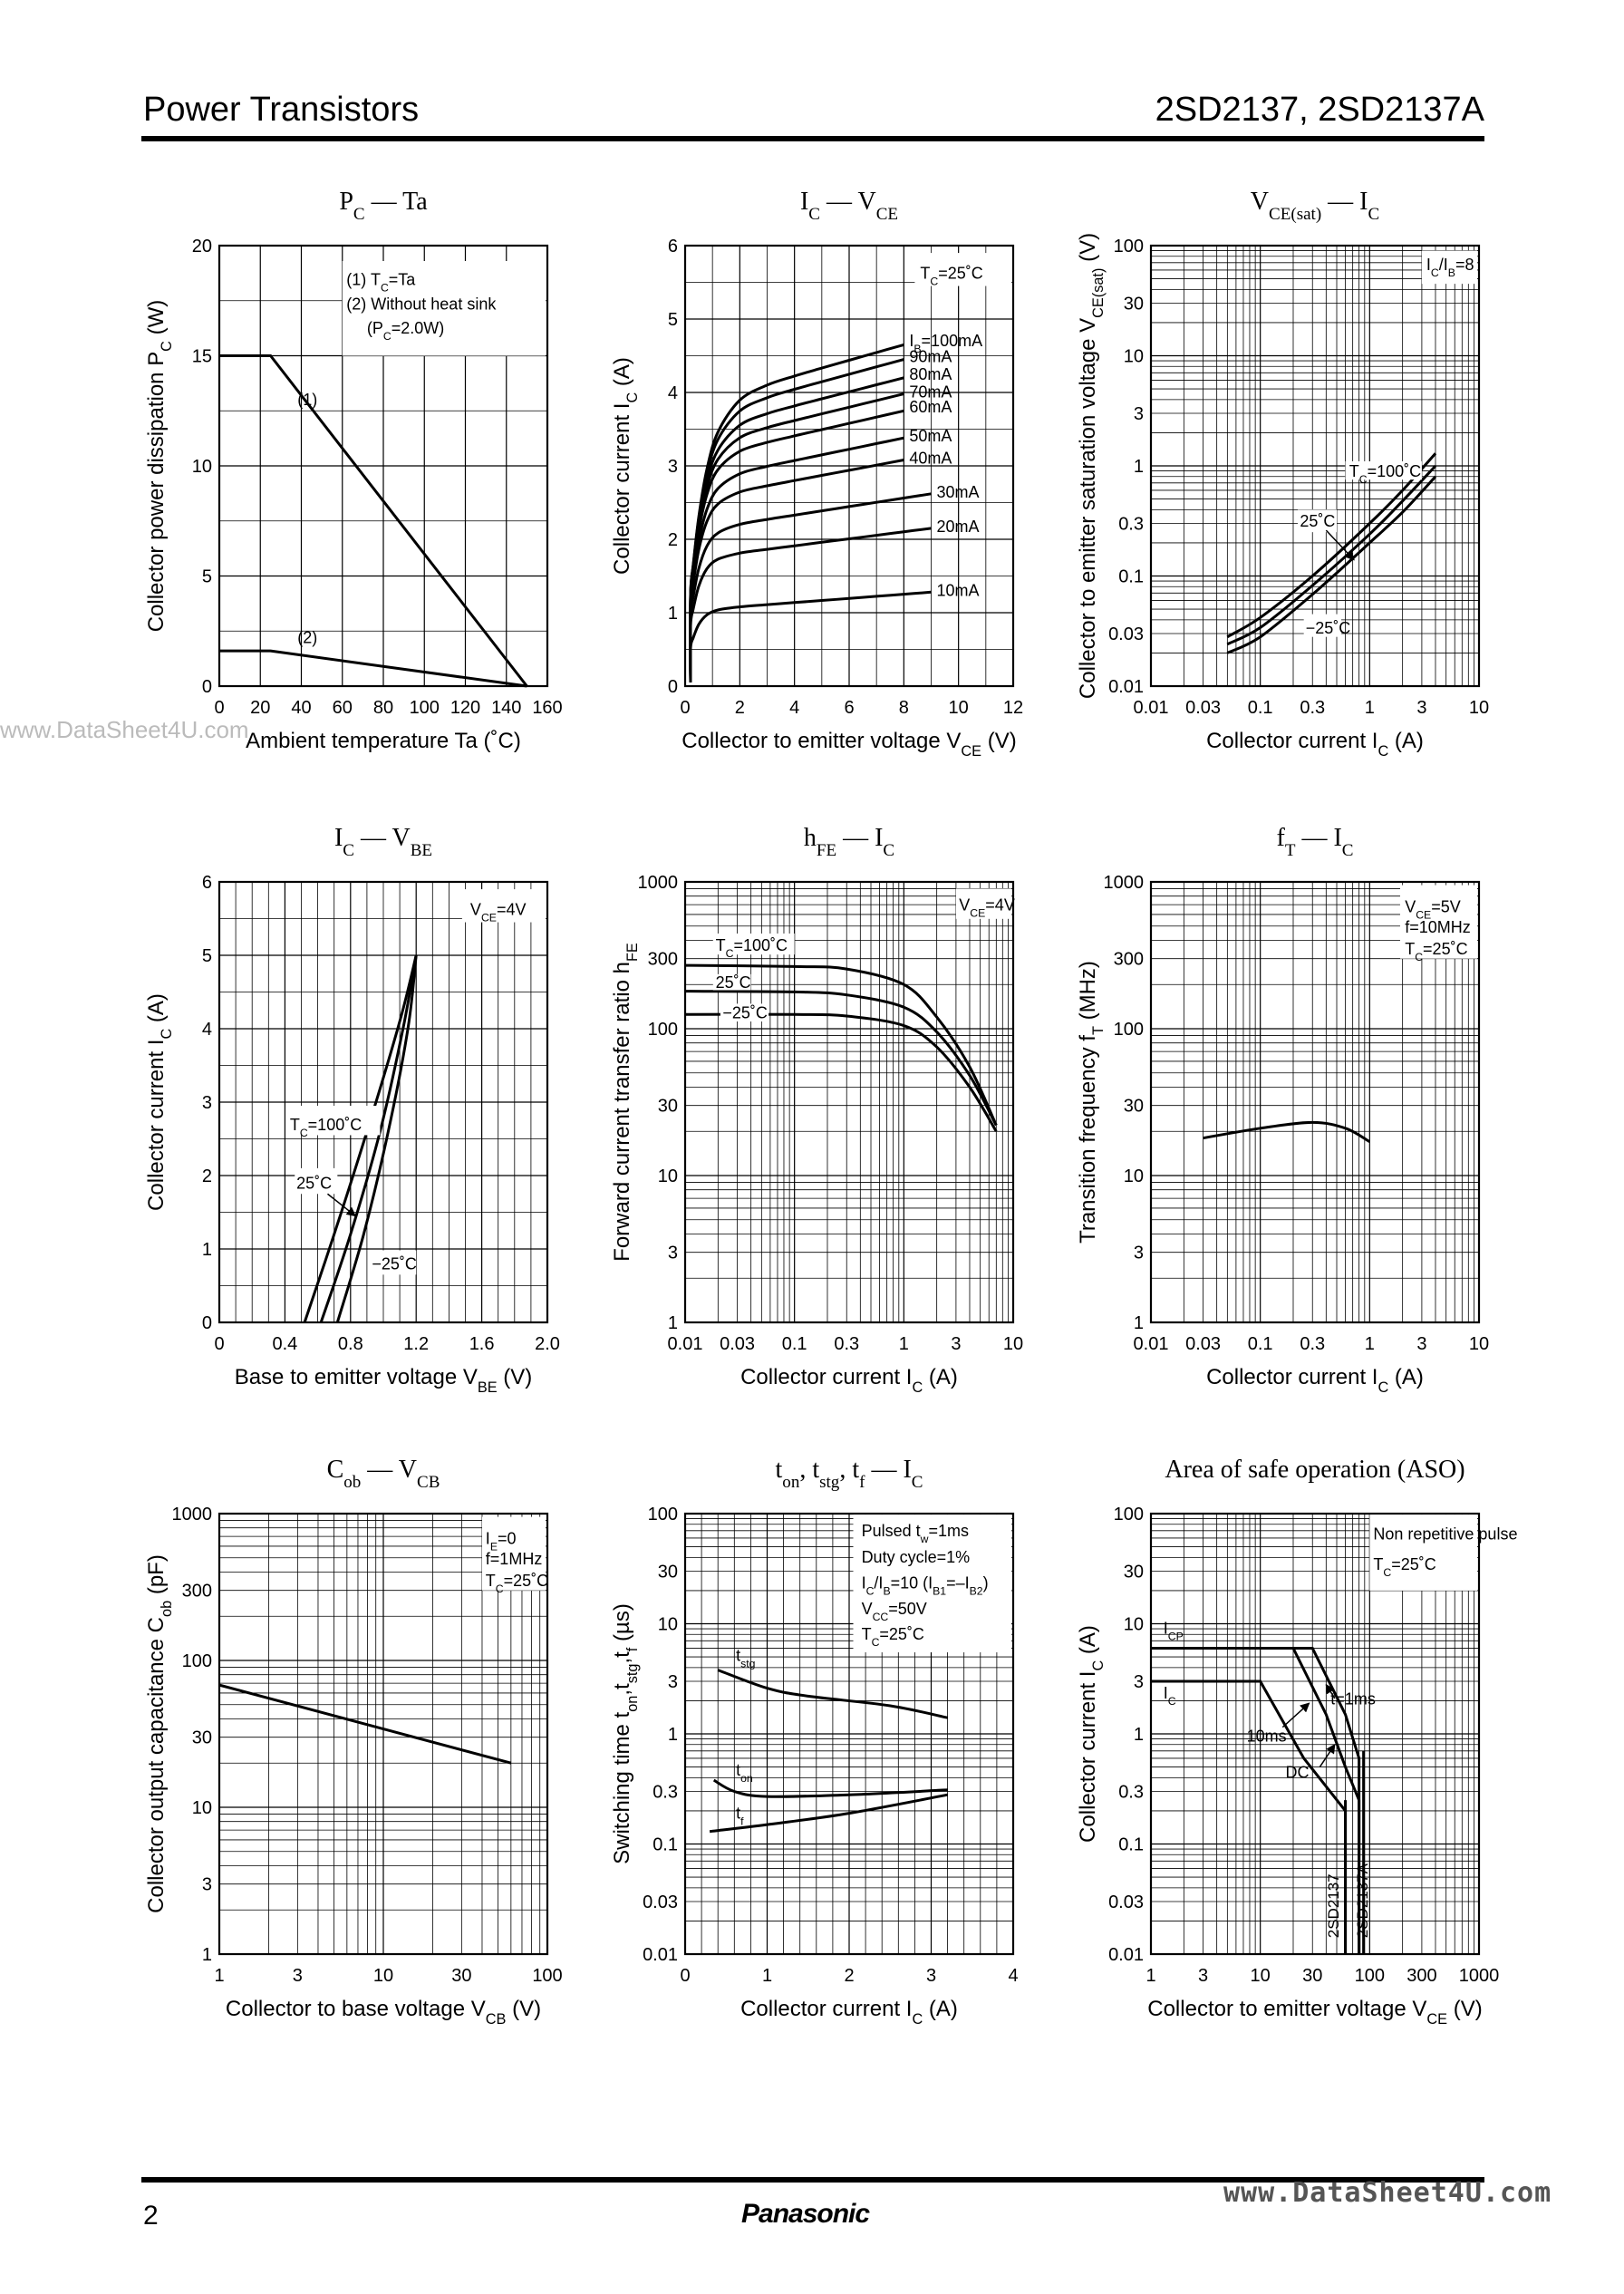  I want to click on y-axis-label: Transition frequency fT (MHz), so click(1091, 1102).